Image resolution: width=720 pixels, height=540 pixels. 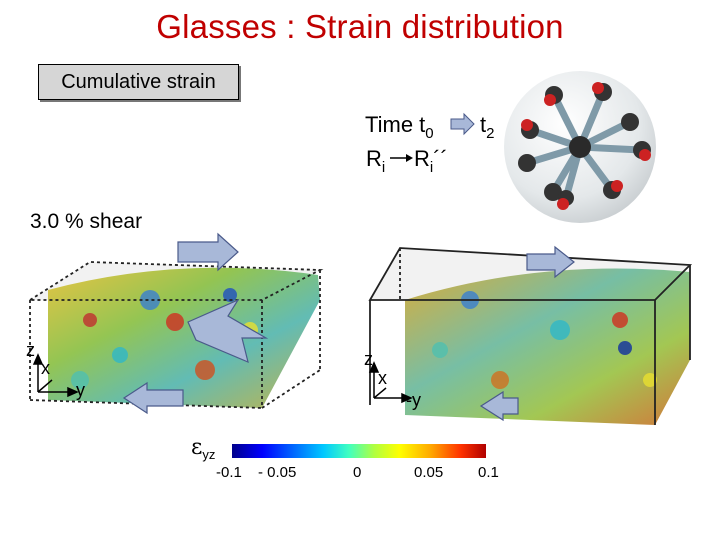 What do you see at coordinates (77, 390) in the screenshot?
I see `left-axis-y: -y` at bounding box center [77, 390].